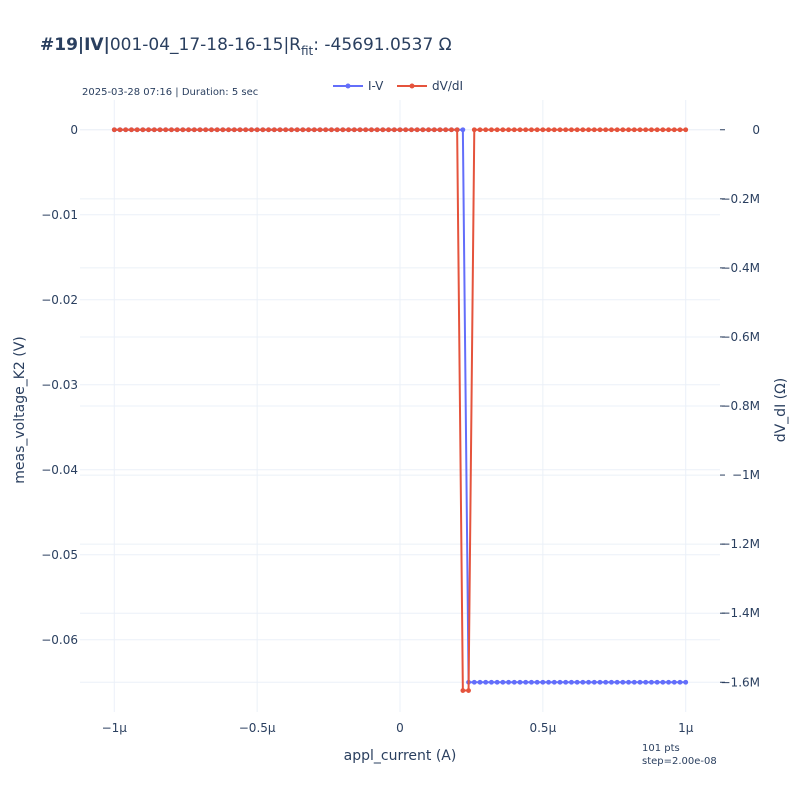 The width and height of the screenshot is (800, 800). Describe the element at coordinates (741, 682) in the screenshot. I see `y2-tick-label: −1.6M` at that location.